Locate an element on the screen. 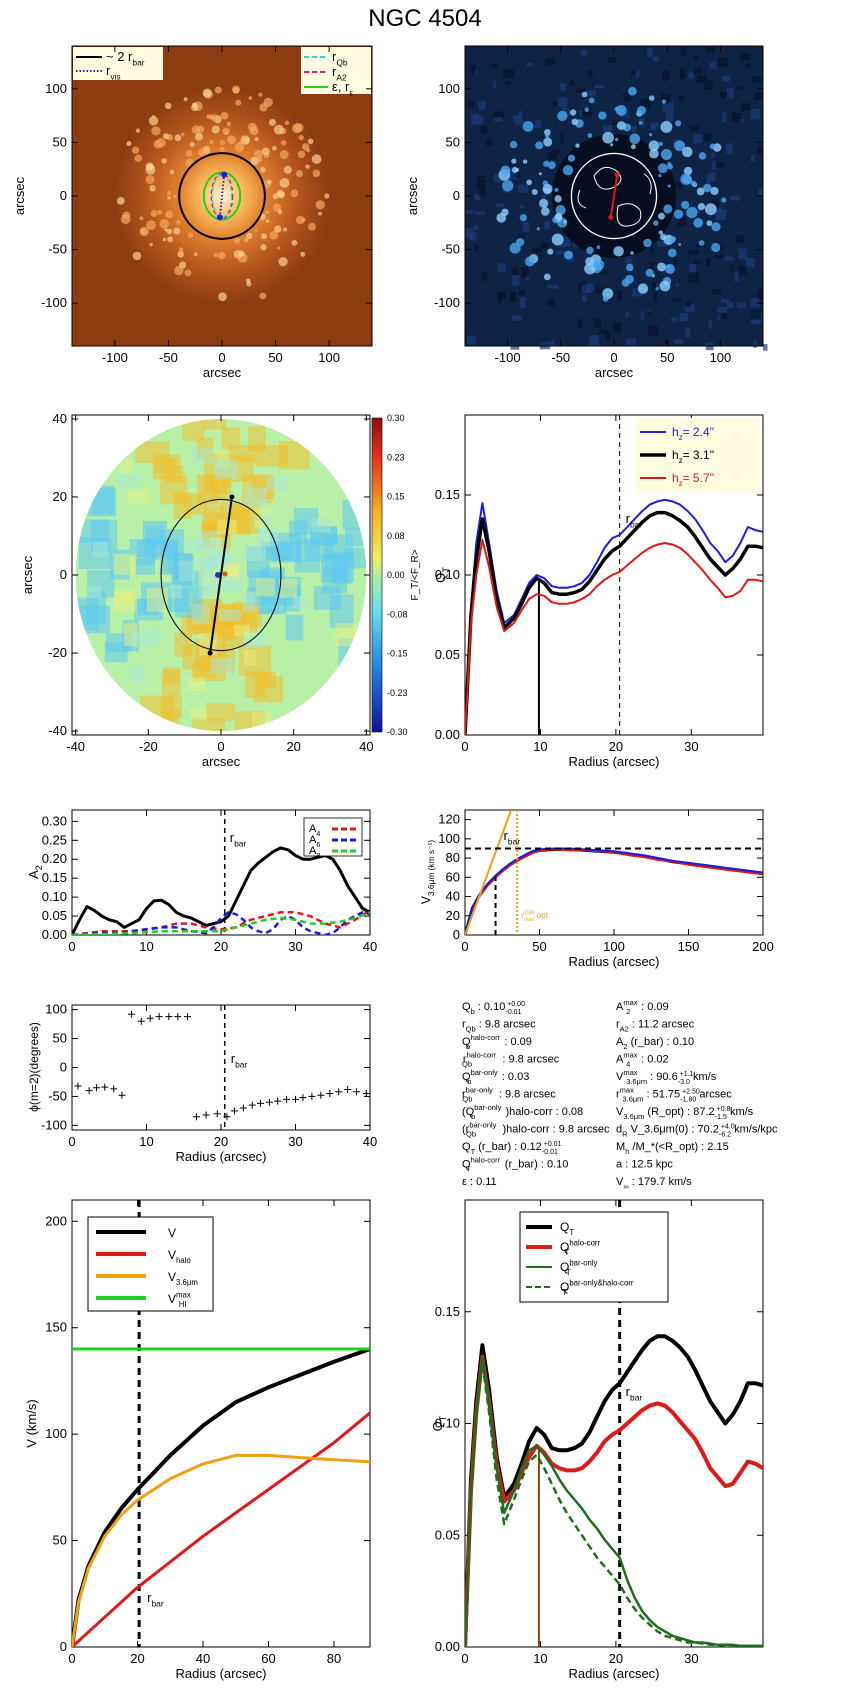  x-tick-label: 80 is located at coordinates (334, 1658).